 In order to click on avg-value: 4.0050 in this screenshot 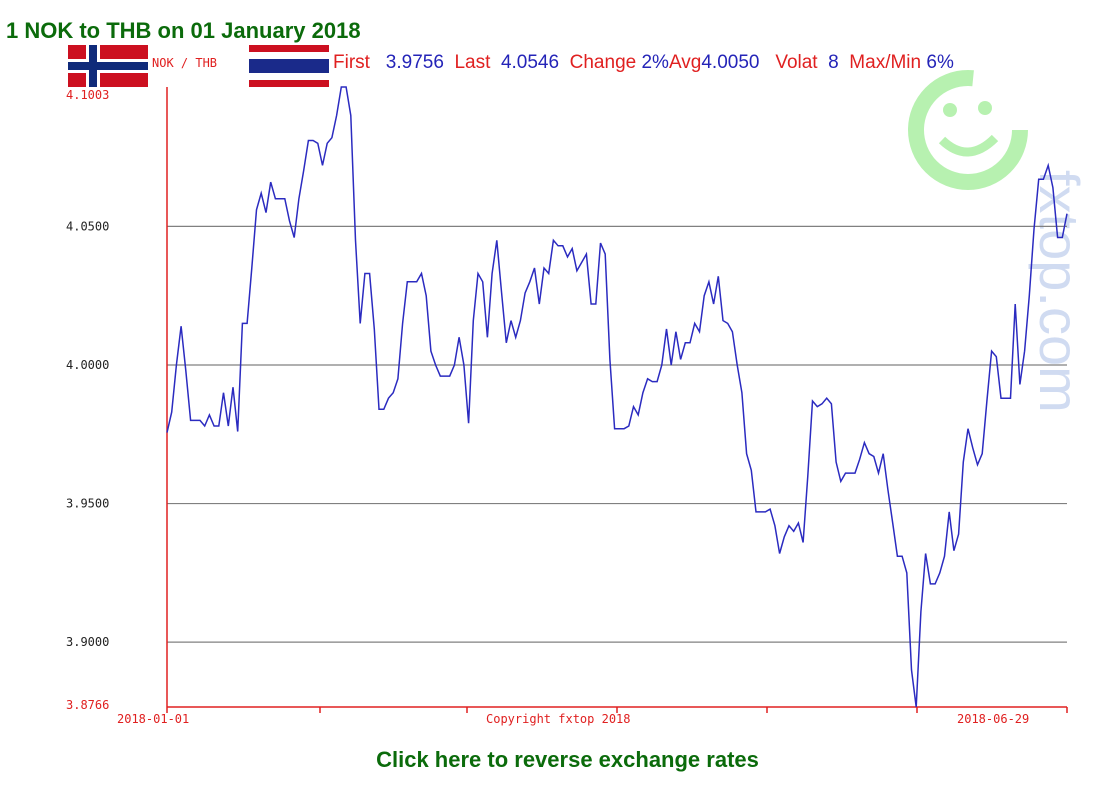, I will do `click(730, 62)`.